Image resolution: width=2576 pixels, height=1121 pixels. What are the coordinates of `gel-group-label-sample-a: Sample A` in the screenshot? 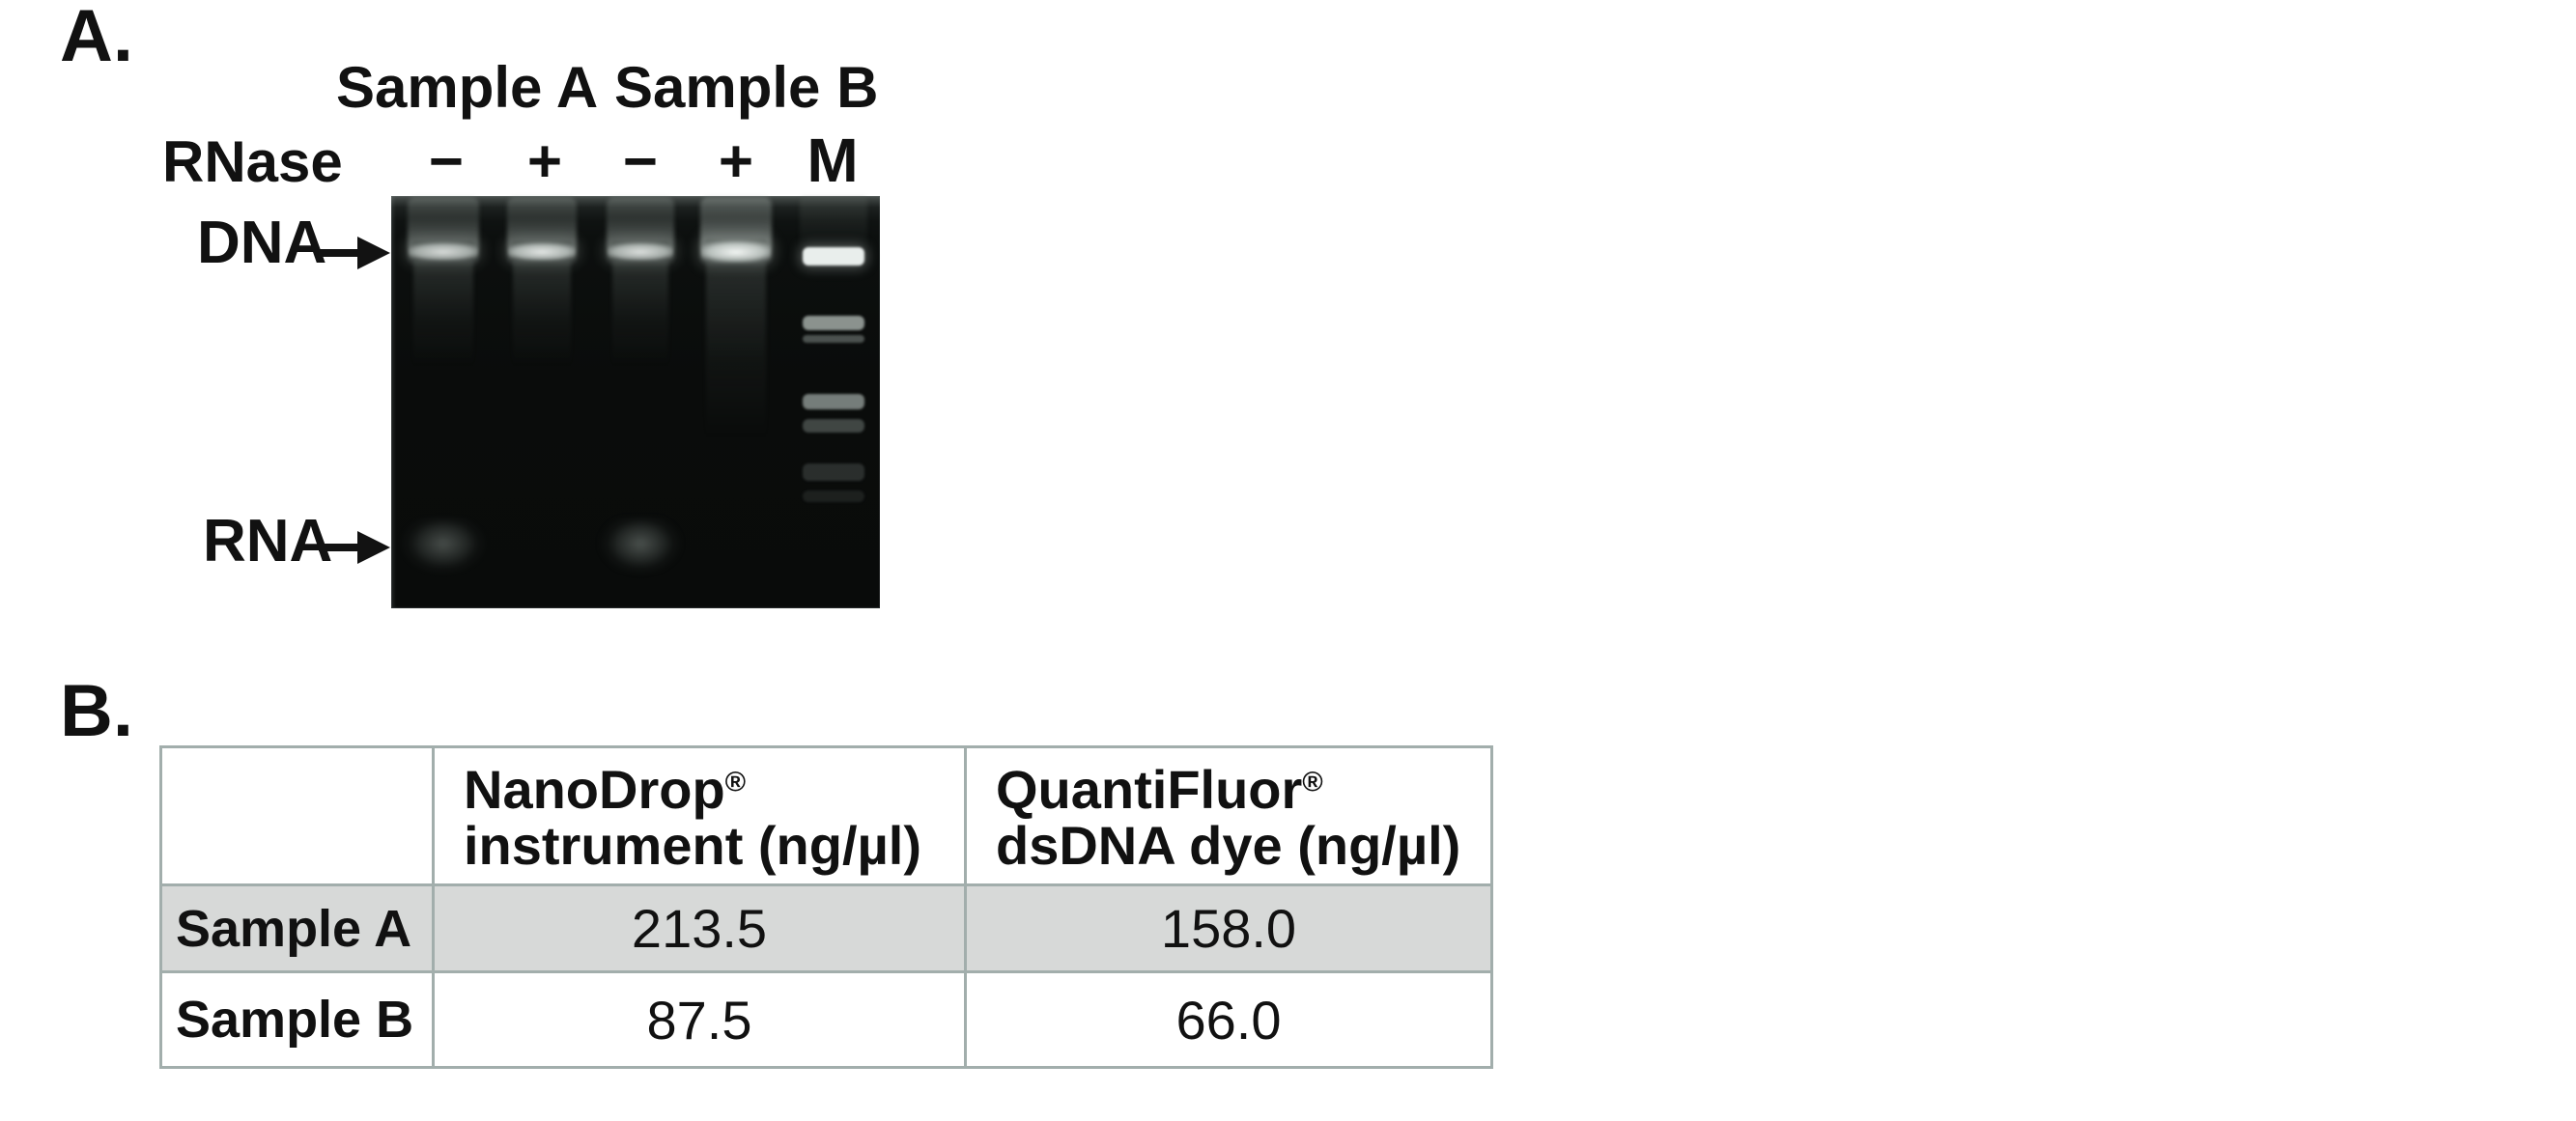 It's located at (467, 87).